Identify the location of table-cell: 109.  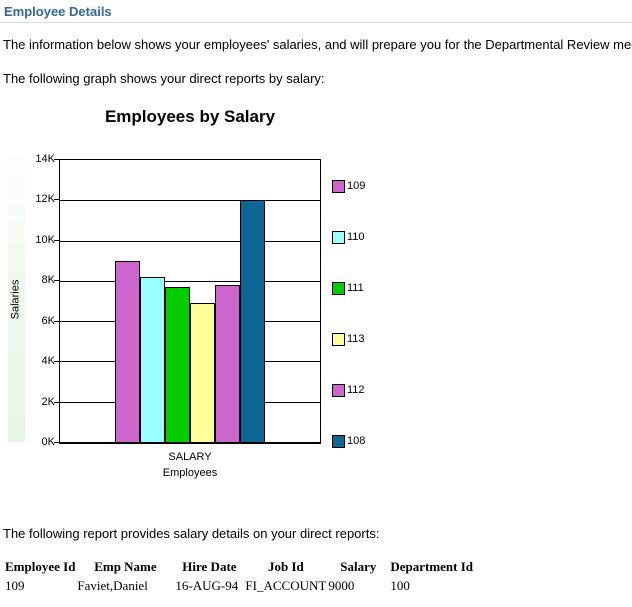
(15, 585).